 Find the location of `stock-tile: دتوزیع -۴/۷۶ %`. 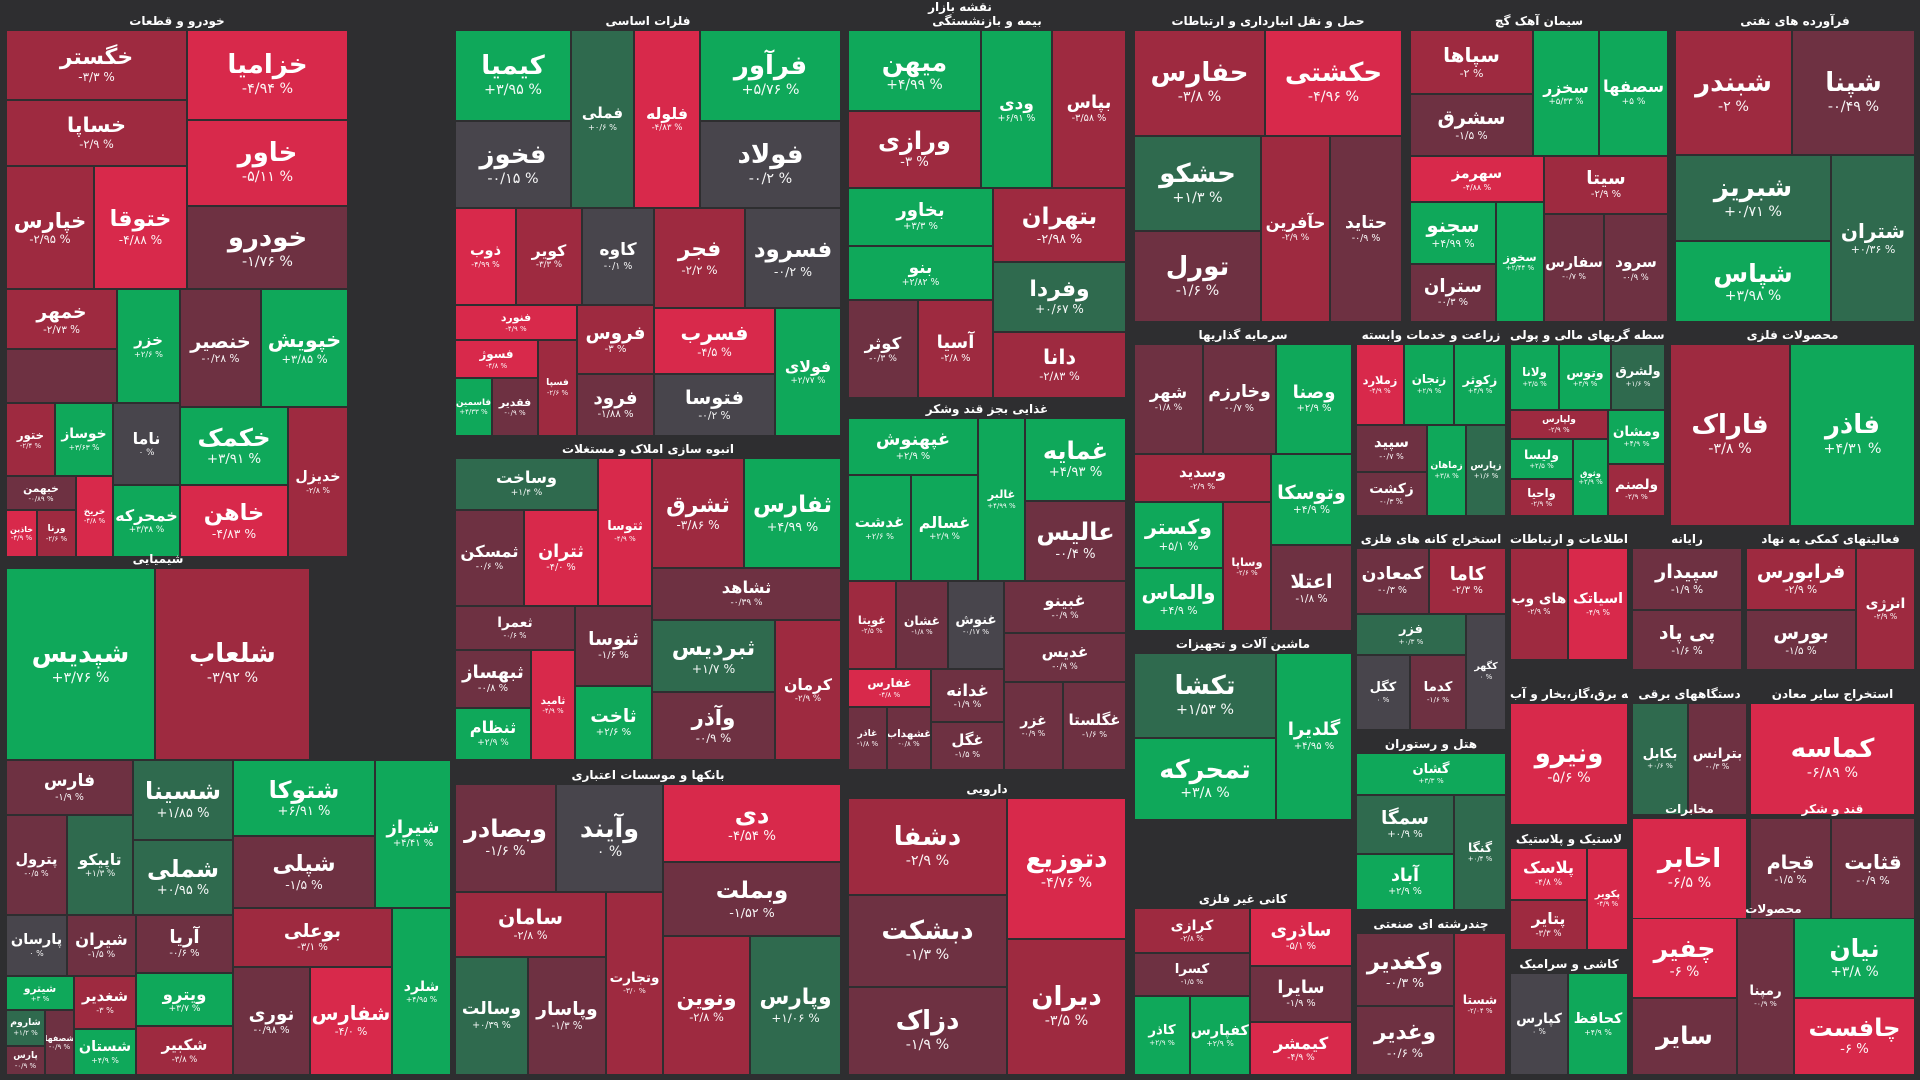

stock-tile: دتوزیع -۴/۷۶ % is located at coordinates (1066, 868).